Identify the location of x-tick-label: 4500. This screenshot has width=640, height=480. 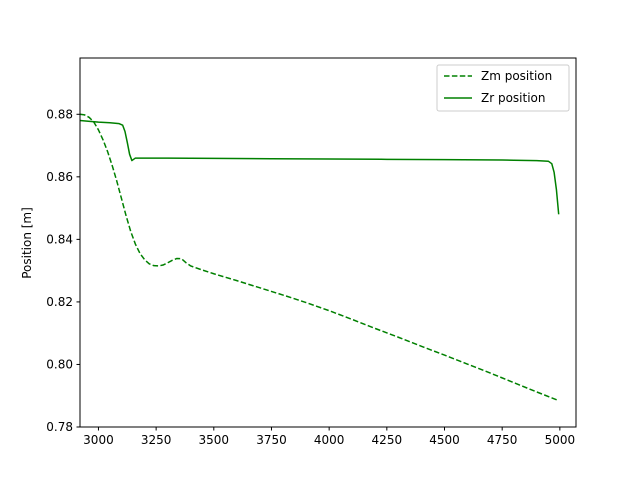
(444, 440).